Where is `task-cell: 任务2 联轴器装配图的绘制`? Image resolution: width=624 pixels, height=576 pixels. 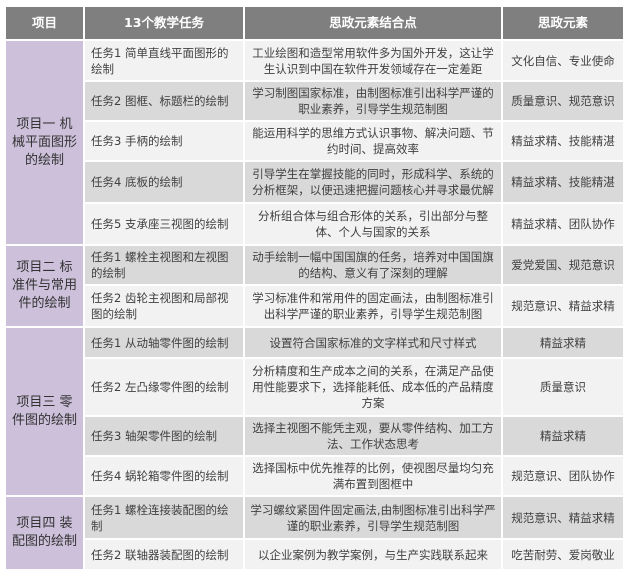 task-cell: 任务2 联轴器装配图的绘制 is located at coordinates (164, 554).